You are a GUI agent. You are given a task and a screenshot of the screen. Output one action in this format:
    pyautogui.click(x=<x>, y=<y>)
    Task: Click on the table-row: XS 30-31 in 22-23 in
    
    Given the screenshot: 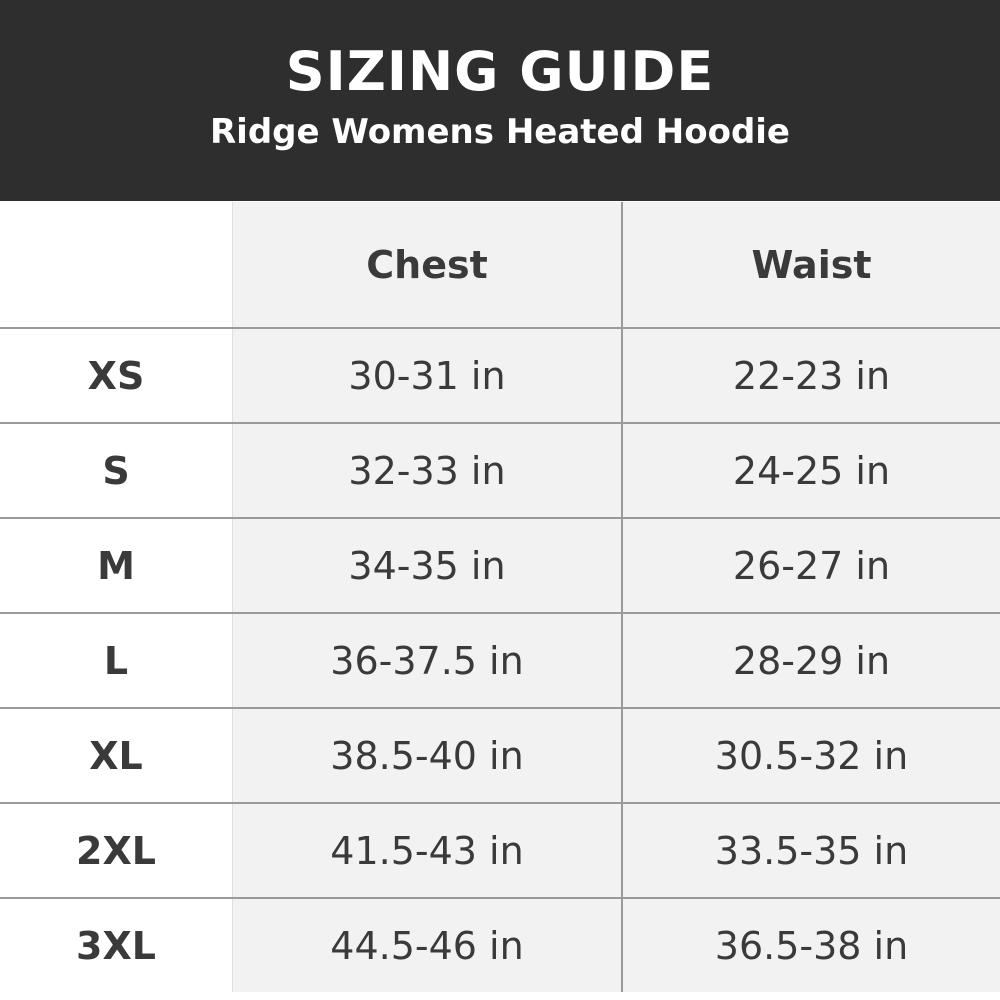 What is the action you would take?
    pyautogui.click(x=500, y=376)
    